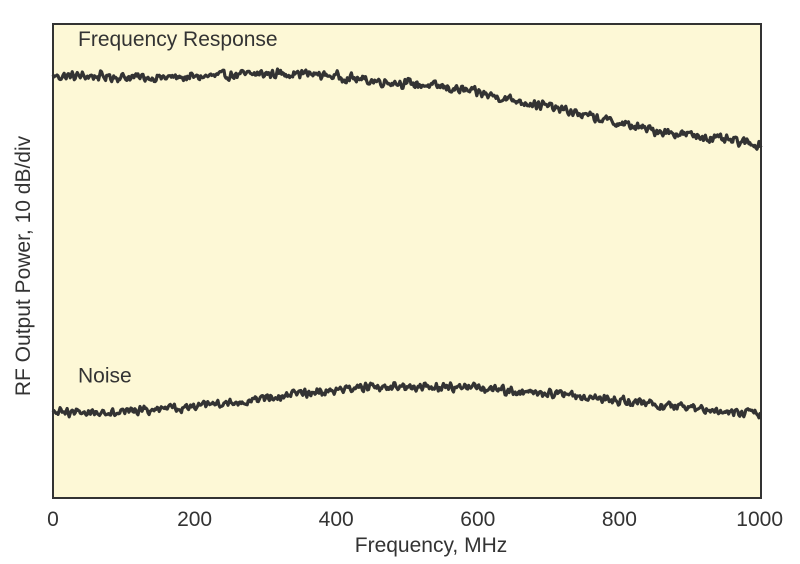 The height and width of the screenshot is (564, 800). What do you see at coordinates (194, 519) in the screenshot?
I see `x-tick-label-200: 200` at bounding box center [194, 519].